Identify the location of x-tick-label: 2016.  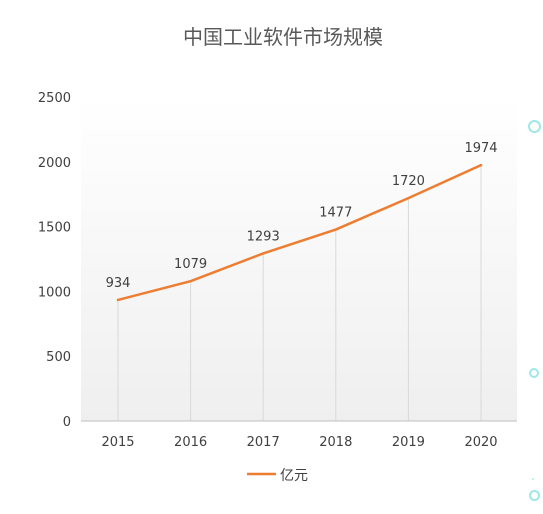
(190, 442).